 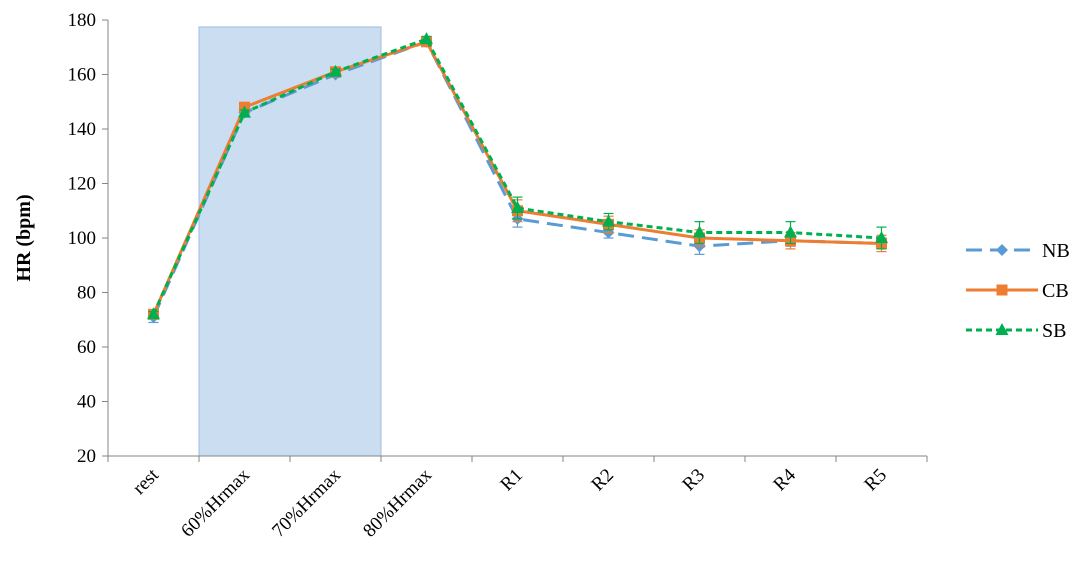 I want to click on y-tick-label: 60, so click(x=86, y=347).